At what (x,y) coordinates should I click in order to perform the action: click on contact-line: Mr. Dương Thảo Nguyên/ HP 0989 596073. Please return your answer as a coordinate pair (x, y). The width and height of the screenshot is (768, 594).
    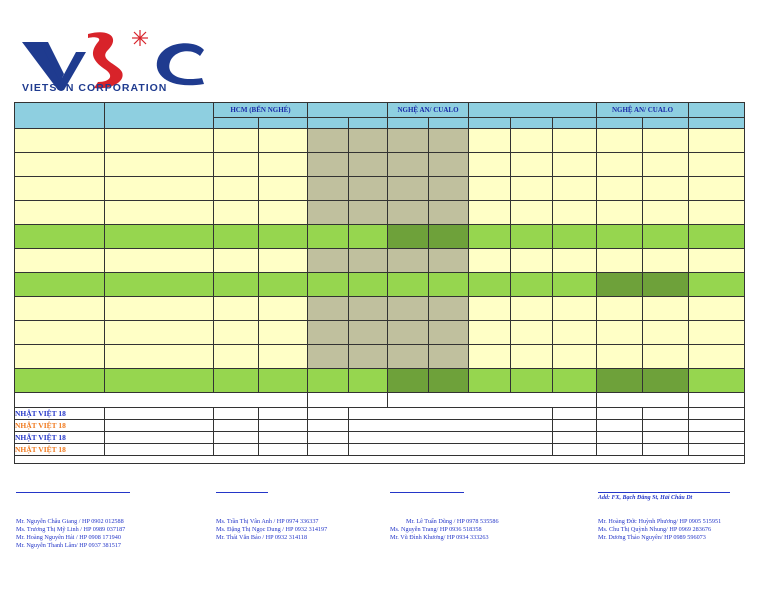
    Looking at the image, I should click on (652, 537).